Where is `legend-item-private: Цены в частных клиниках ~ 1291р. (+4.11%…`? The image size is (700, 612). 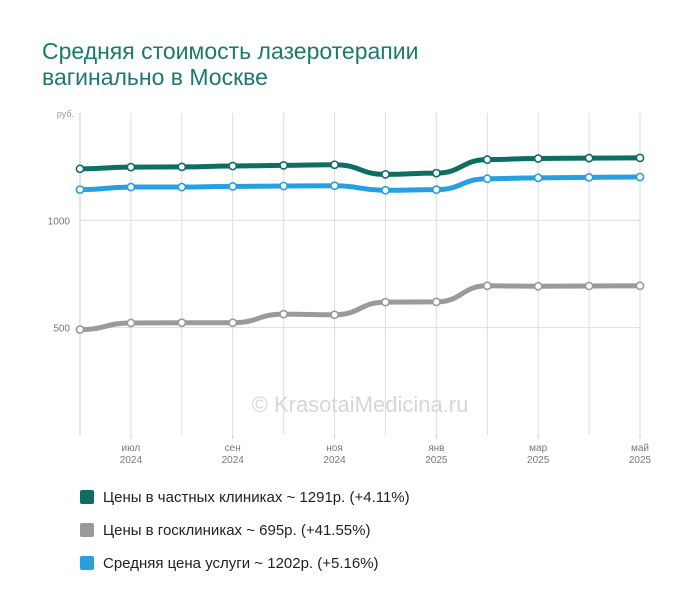 legend-item-private: Цены в частных клиниках ~ 1291р. (+4.11%… is located at coordinates (245, 497).